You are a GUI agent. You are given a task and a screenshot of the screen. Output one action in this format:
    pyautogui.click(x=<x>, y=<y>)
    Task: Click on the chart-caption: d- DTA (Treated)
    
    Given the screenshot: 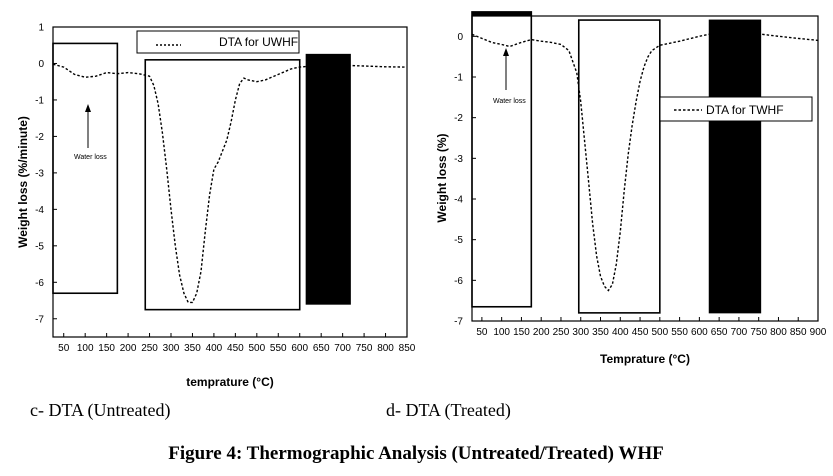 What is the action you would take?
    pyautogui.click(x=448, y=410)
    